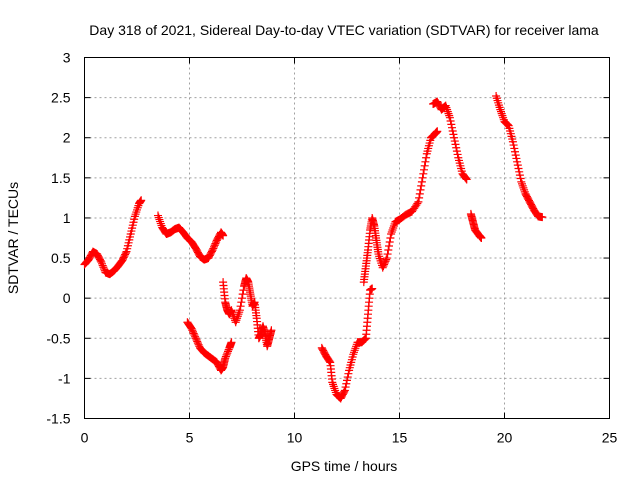 The height and width of the screenshot is (480, 640). Describe the element at coordinates (295, 438) in the screenshot. I see `x-tick-label: 10` at that location.